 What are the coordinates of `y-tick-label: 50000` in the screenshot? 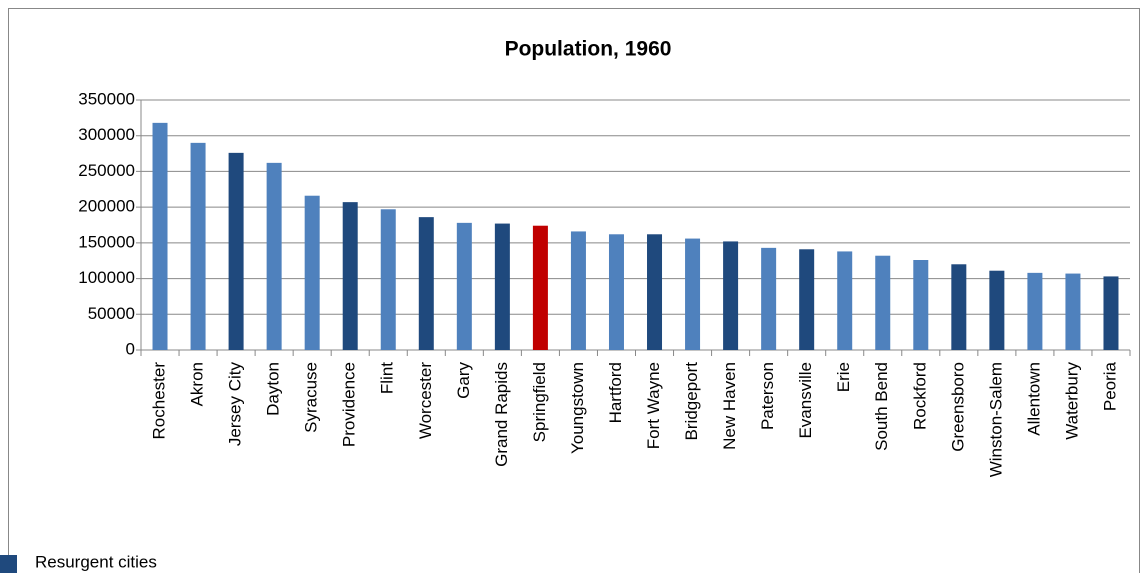 It's located at (111, 313).